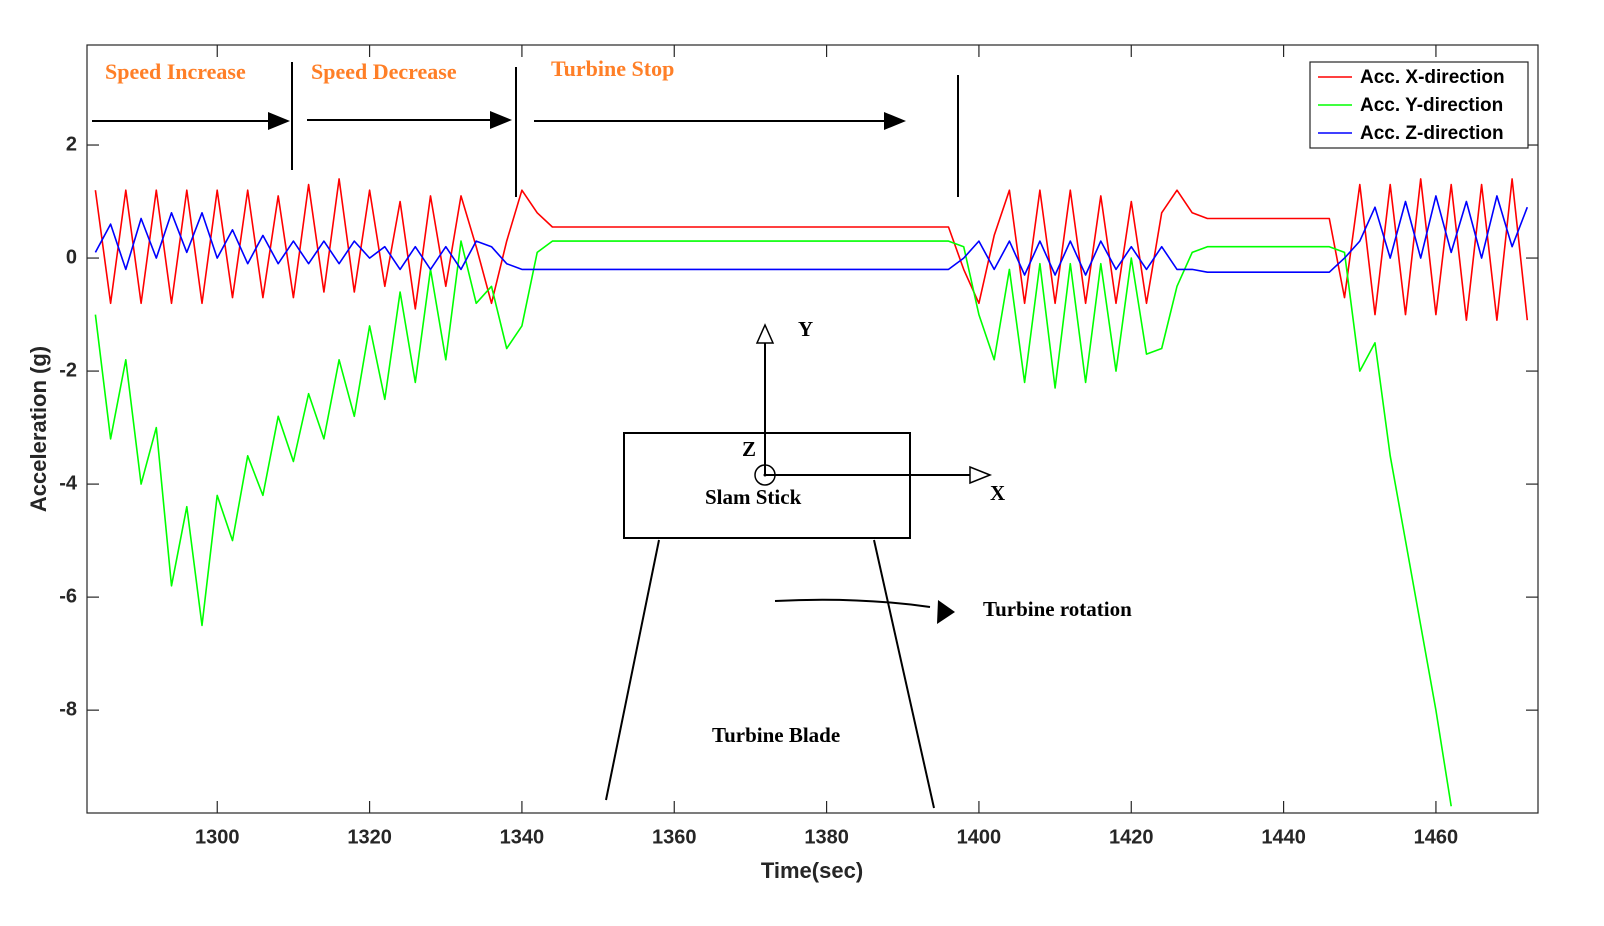 The width and height of the screenshot is (1604, 926). I want to click on diagram-label: Slam Stick, so click(753, 497).